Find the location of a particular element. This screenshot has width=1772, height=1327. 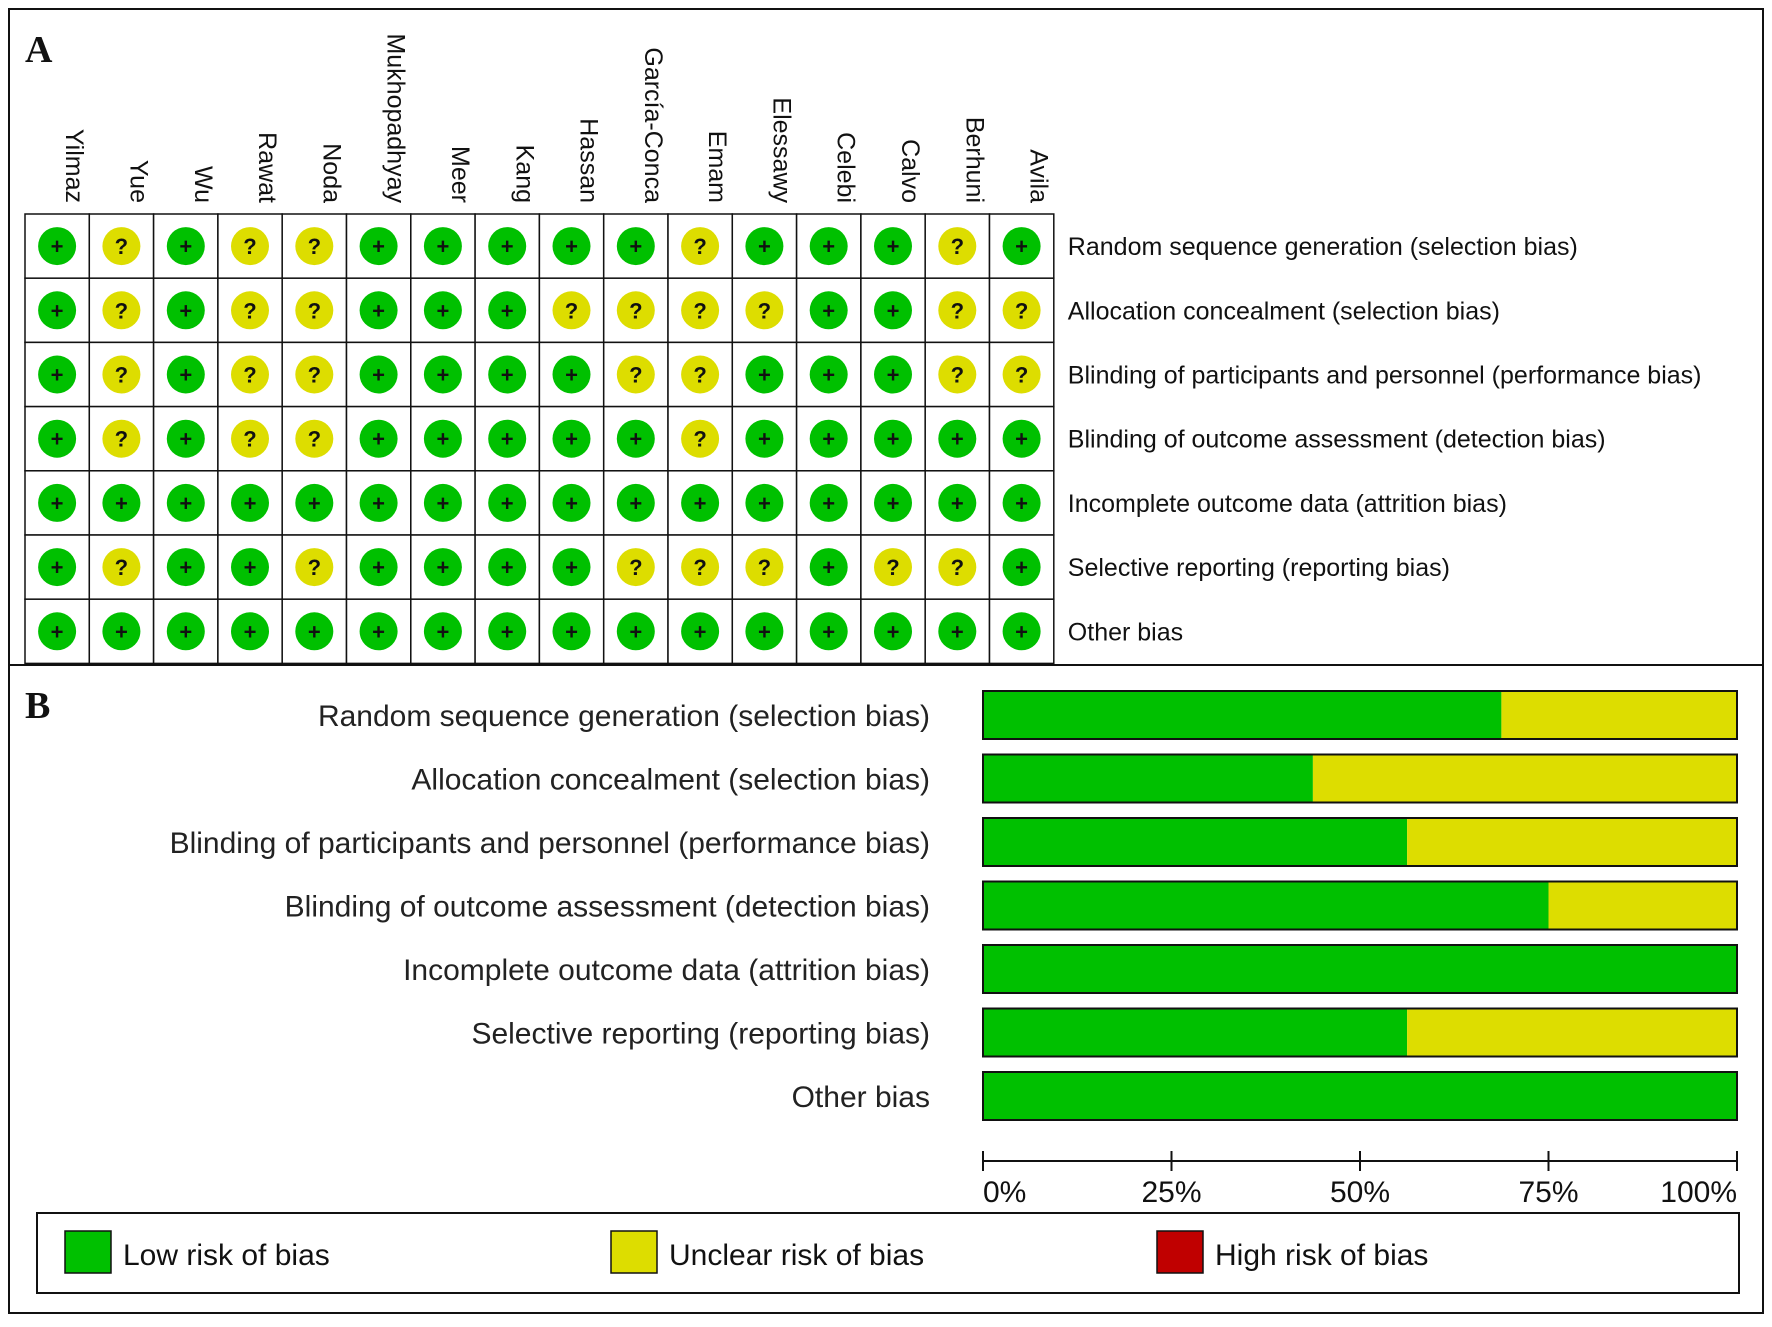

bar-segment-unclear is located at coordinates (1642, 905).